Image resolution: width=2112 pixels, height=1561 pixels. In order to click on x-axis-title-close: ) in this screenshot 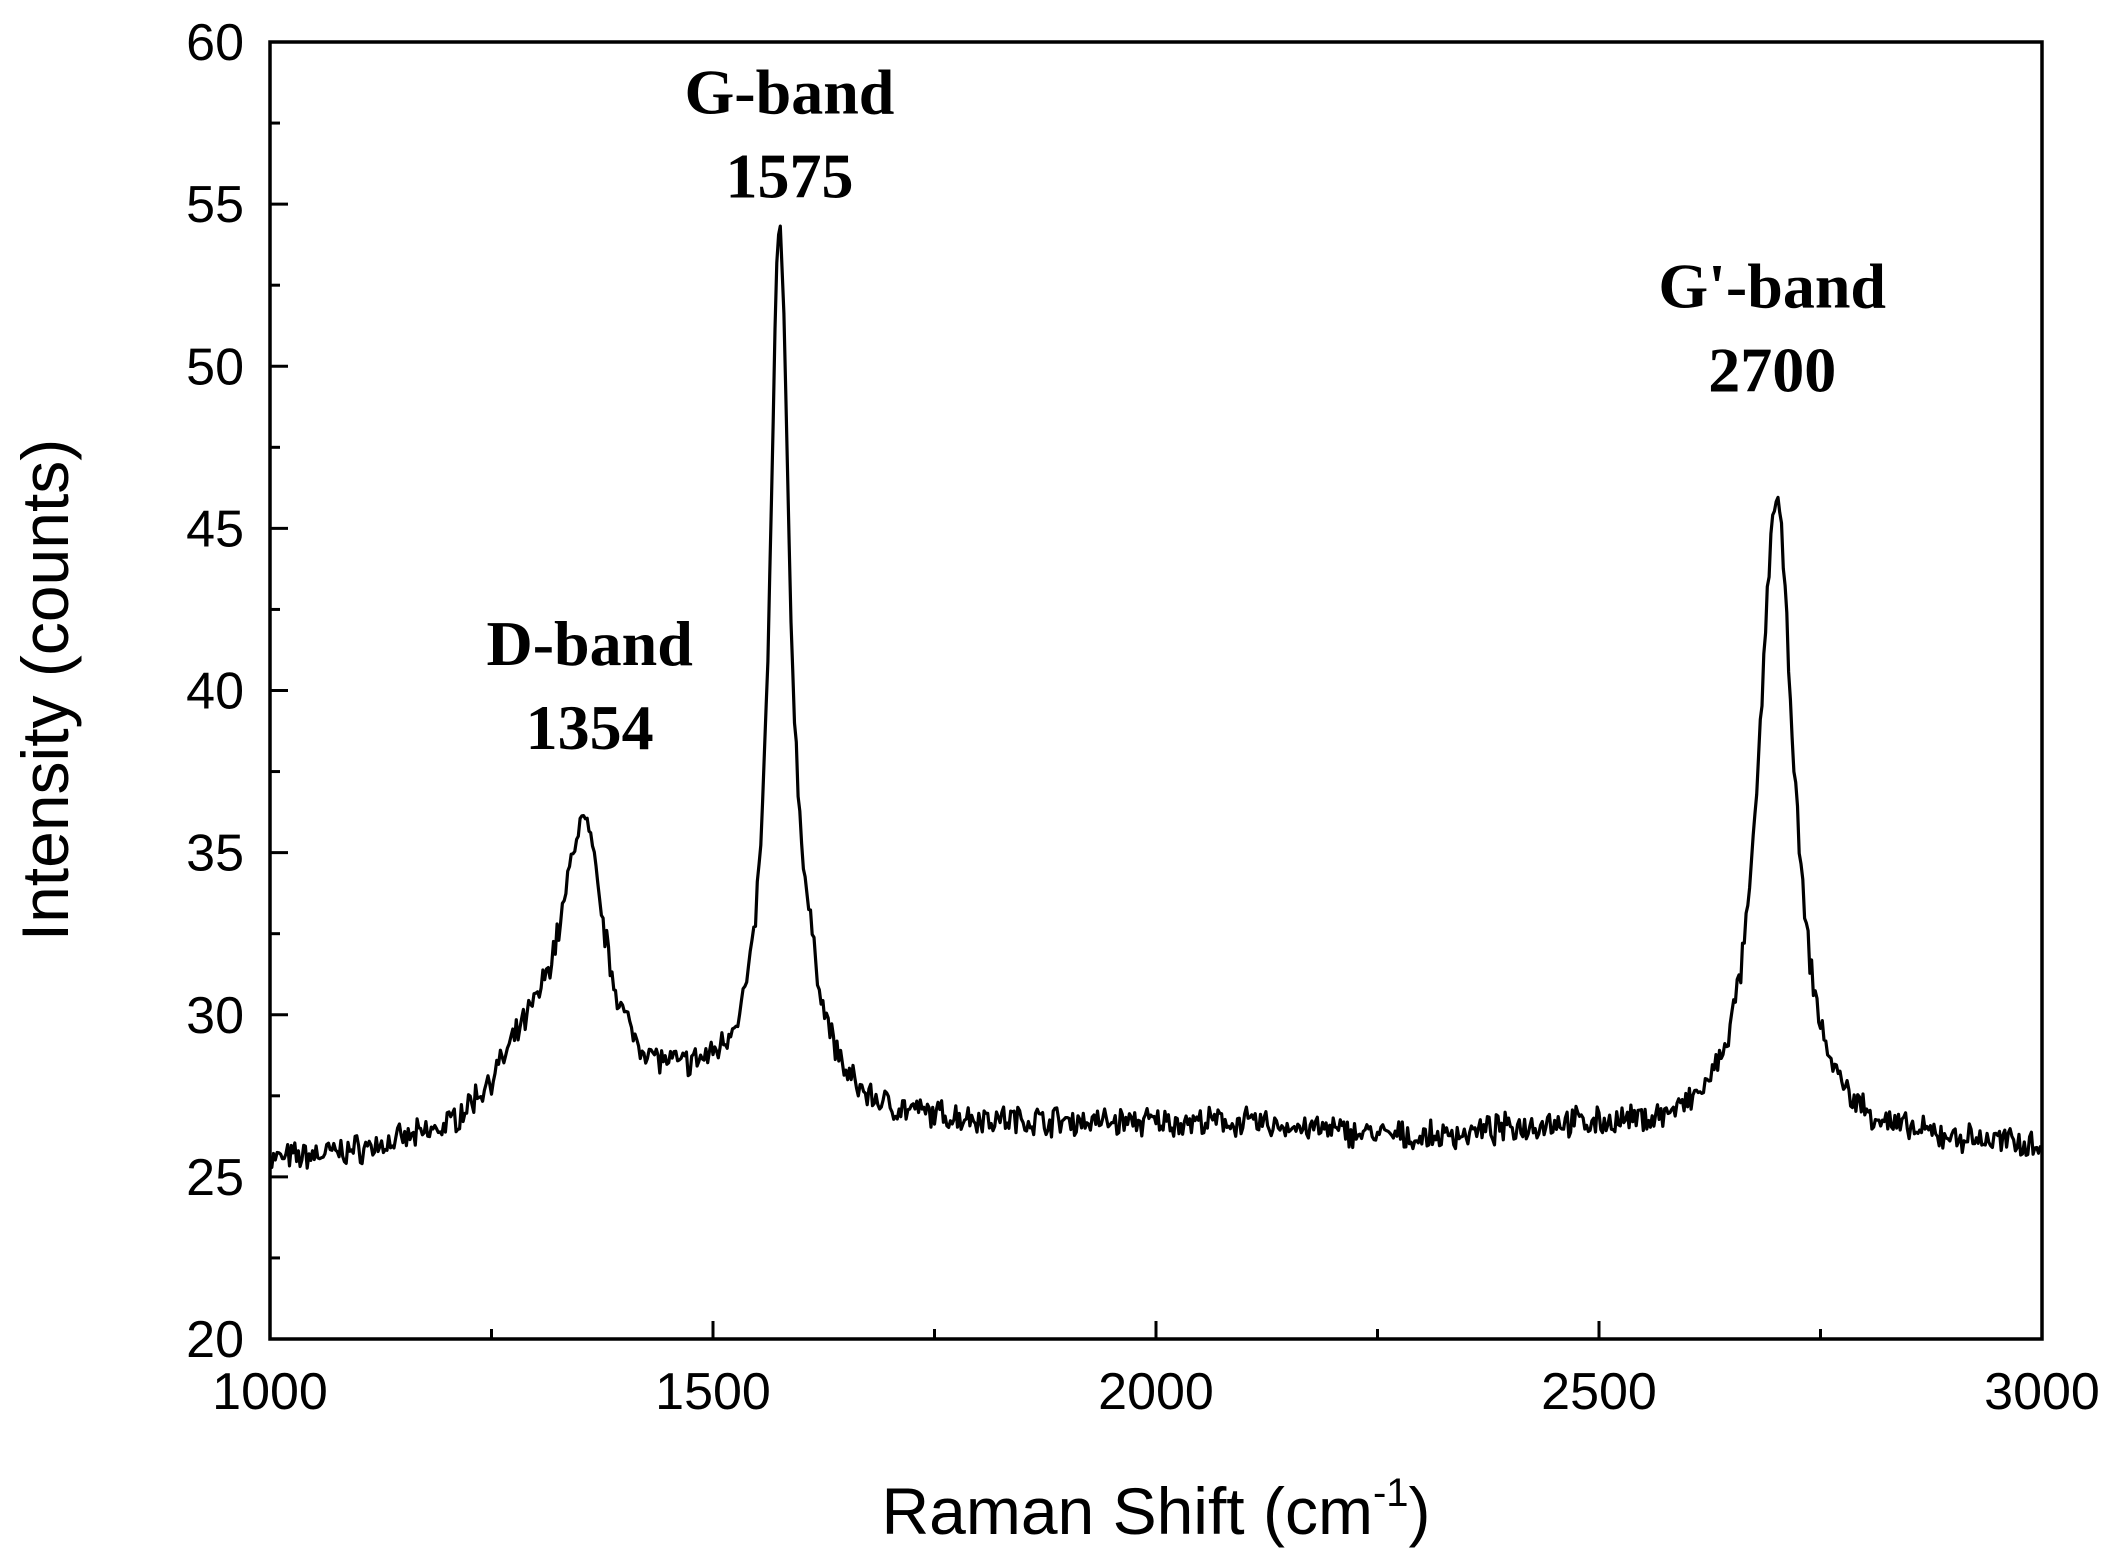, I will do `click(1420, 1511)`.